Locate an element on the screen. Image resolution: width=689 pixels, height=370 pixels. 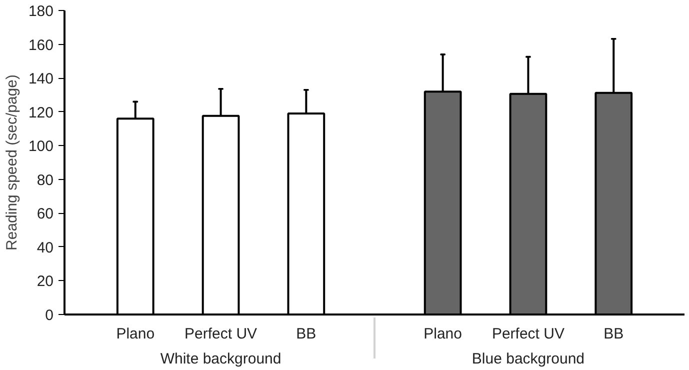
y-tick-label: 140 is located at coordinates (41, 79).